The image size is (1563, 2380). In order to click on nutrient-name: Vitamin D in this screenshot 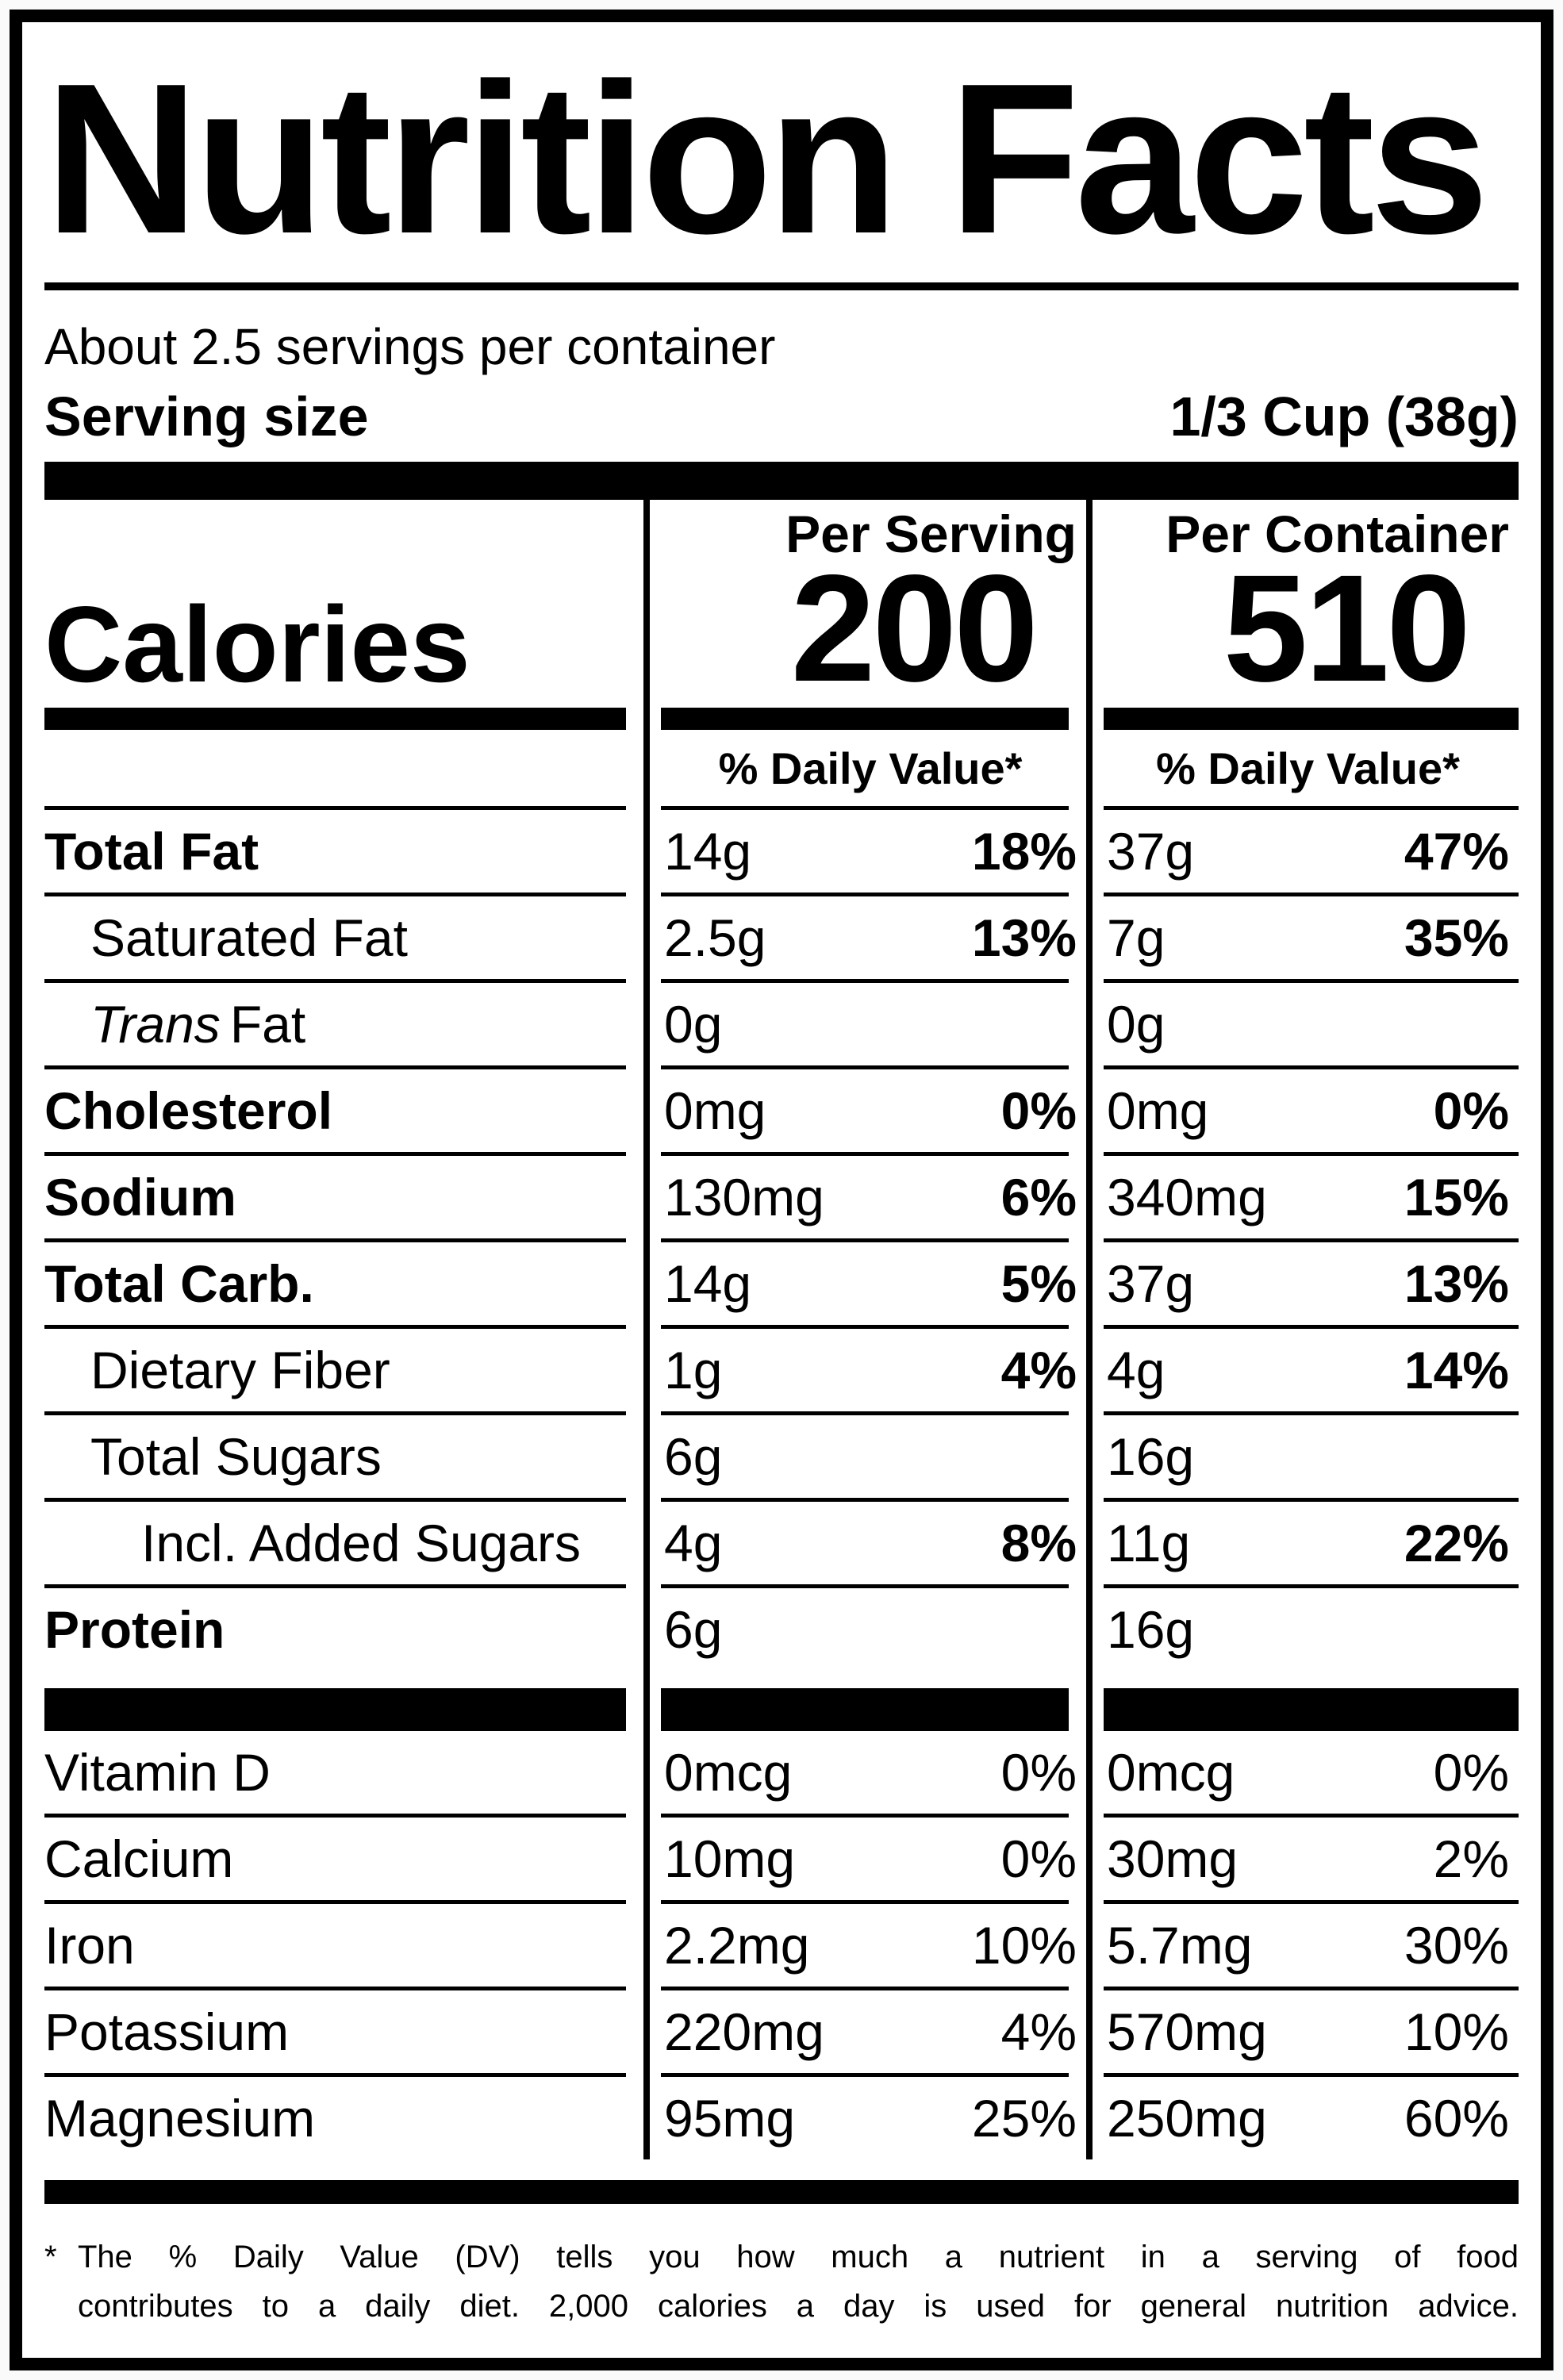, I will do `click(157, 1772)`.